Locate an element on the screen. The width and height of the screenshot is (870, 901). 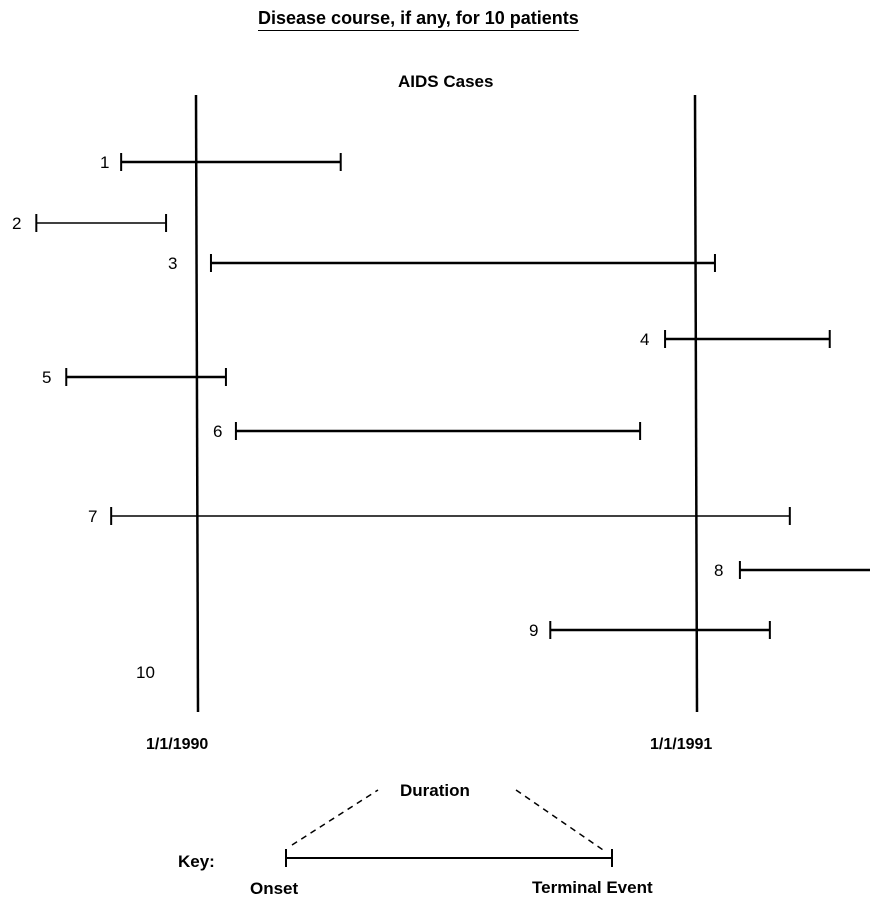
patient-row-8: 8 is located at coordinates (792, 570).